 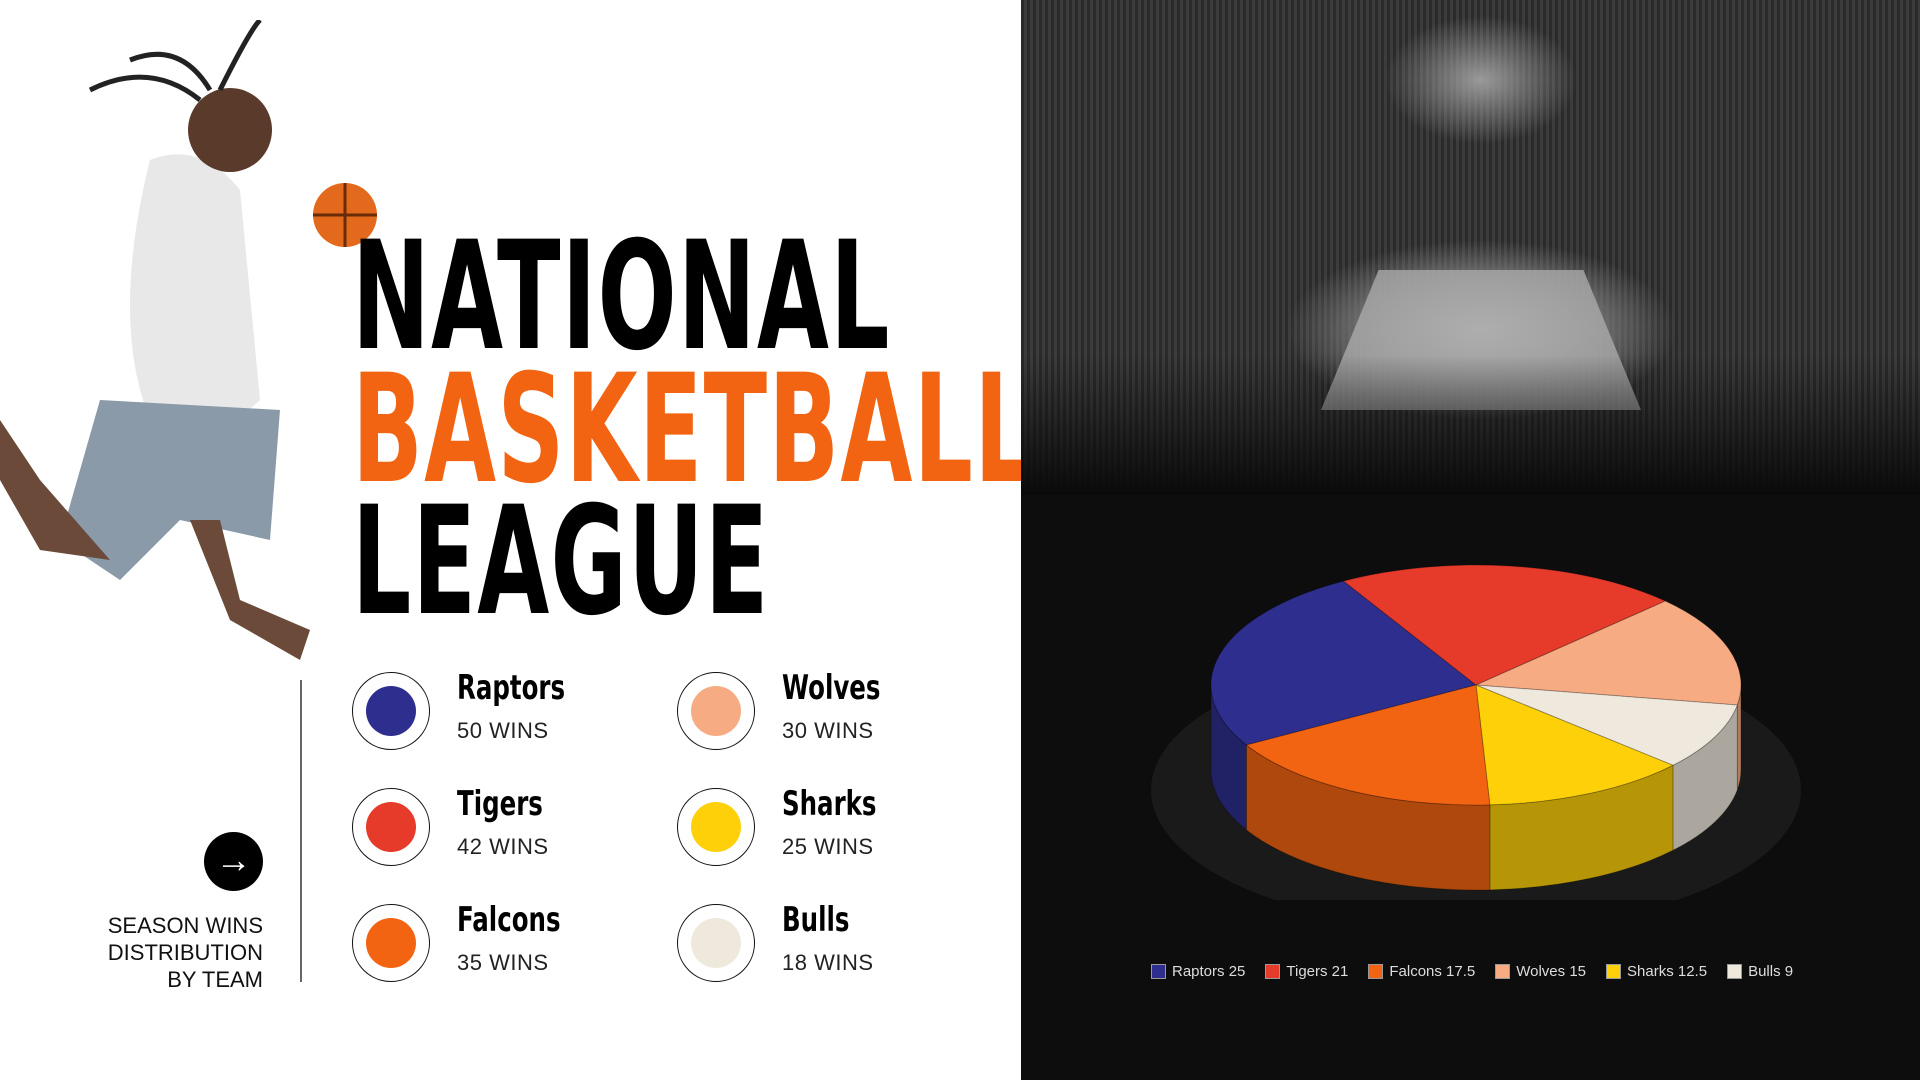 I want to click on caption-line: DISTRIBUTION, so click(x=185, y=952).